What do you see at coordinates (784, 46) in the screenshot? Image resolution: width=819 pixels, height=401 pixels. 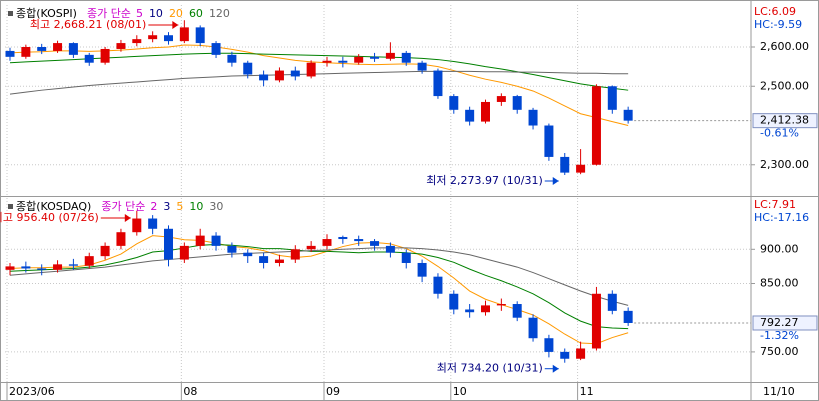 I see `y-tick-label: 2,600.00` at bounding box center [784, 46].